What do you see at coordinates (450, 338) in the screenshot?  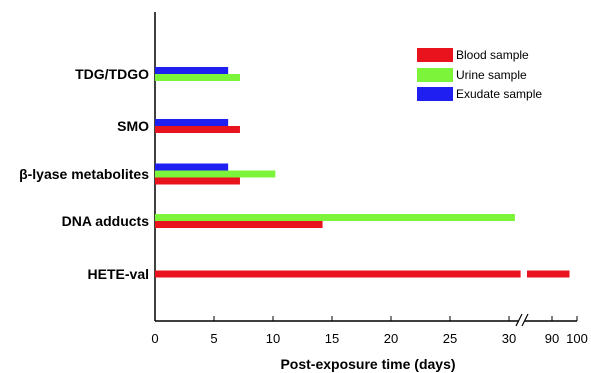 I see `x-tick-label-25: 25` at bounding box center [450, 338].